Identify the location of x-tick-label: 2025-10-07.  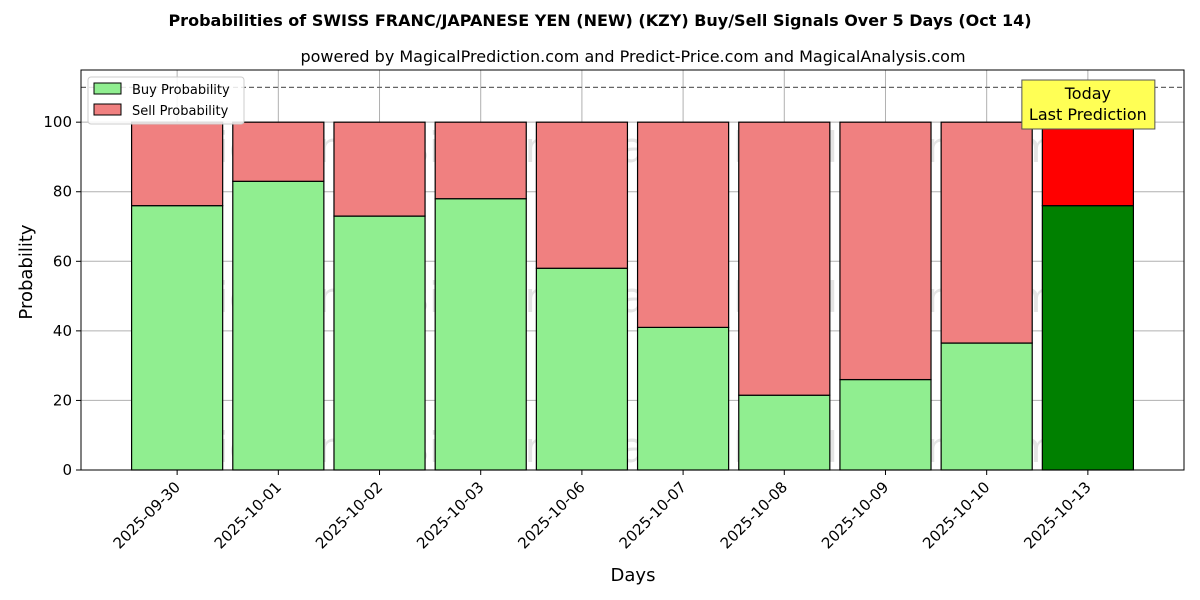
(653, 515).